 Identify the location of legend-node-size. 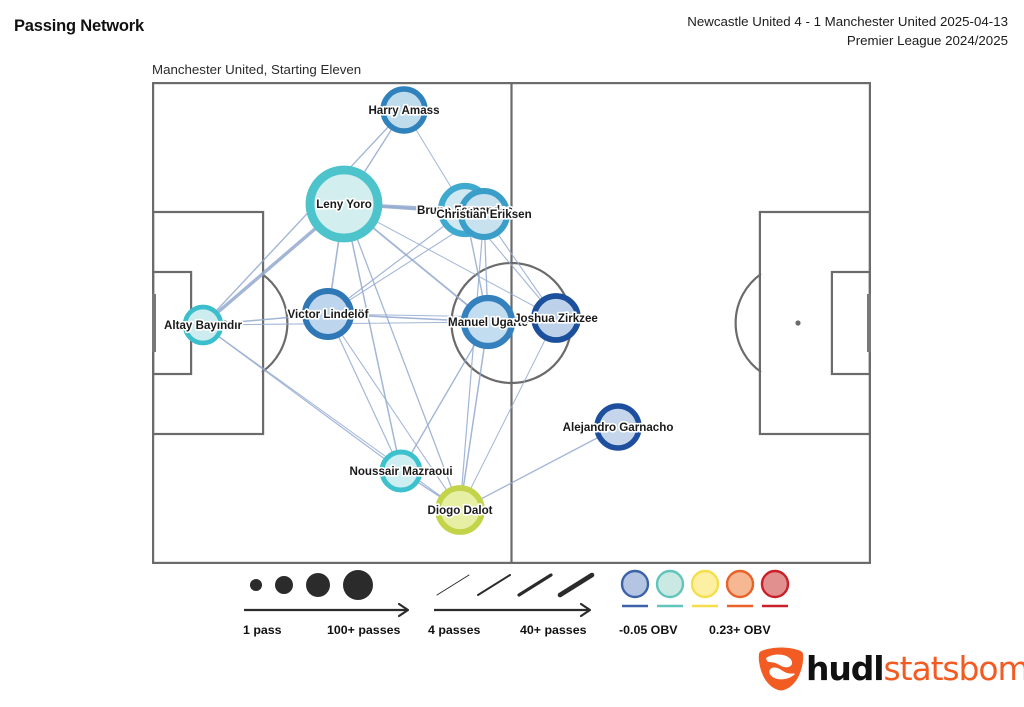
(327, 594).